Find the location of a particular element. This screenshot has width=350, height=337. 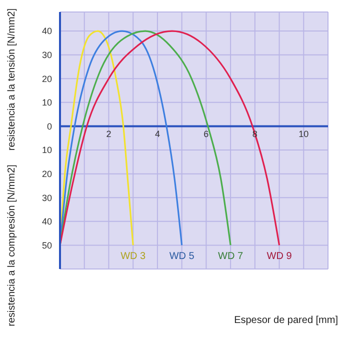

series-label: WD 7 is located at coordinates (231, 256).